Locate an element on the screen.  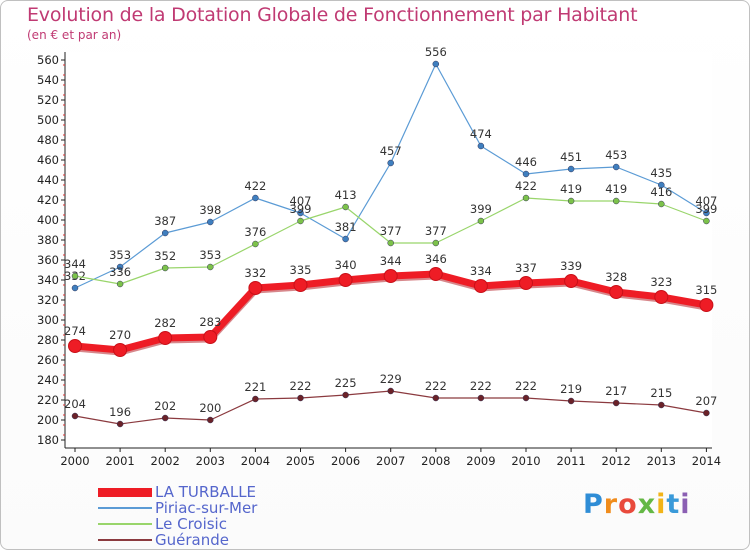
data-label-gu-rande: 207 is located at coordinates (706, 401).